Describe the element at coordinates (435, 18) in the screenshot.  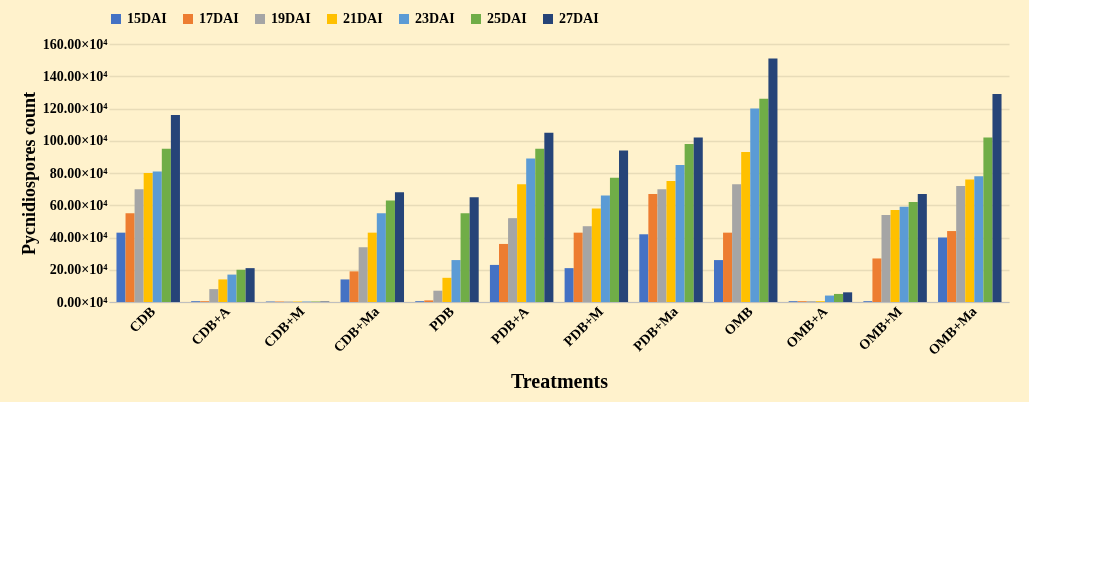
I see `legend-label: 23DAI` at that location.